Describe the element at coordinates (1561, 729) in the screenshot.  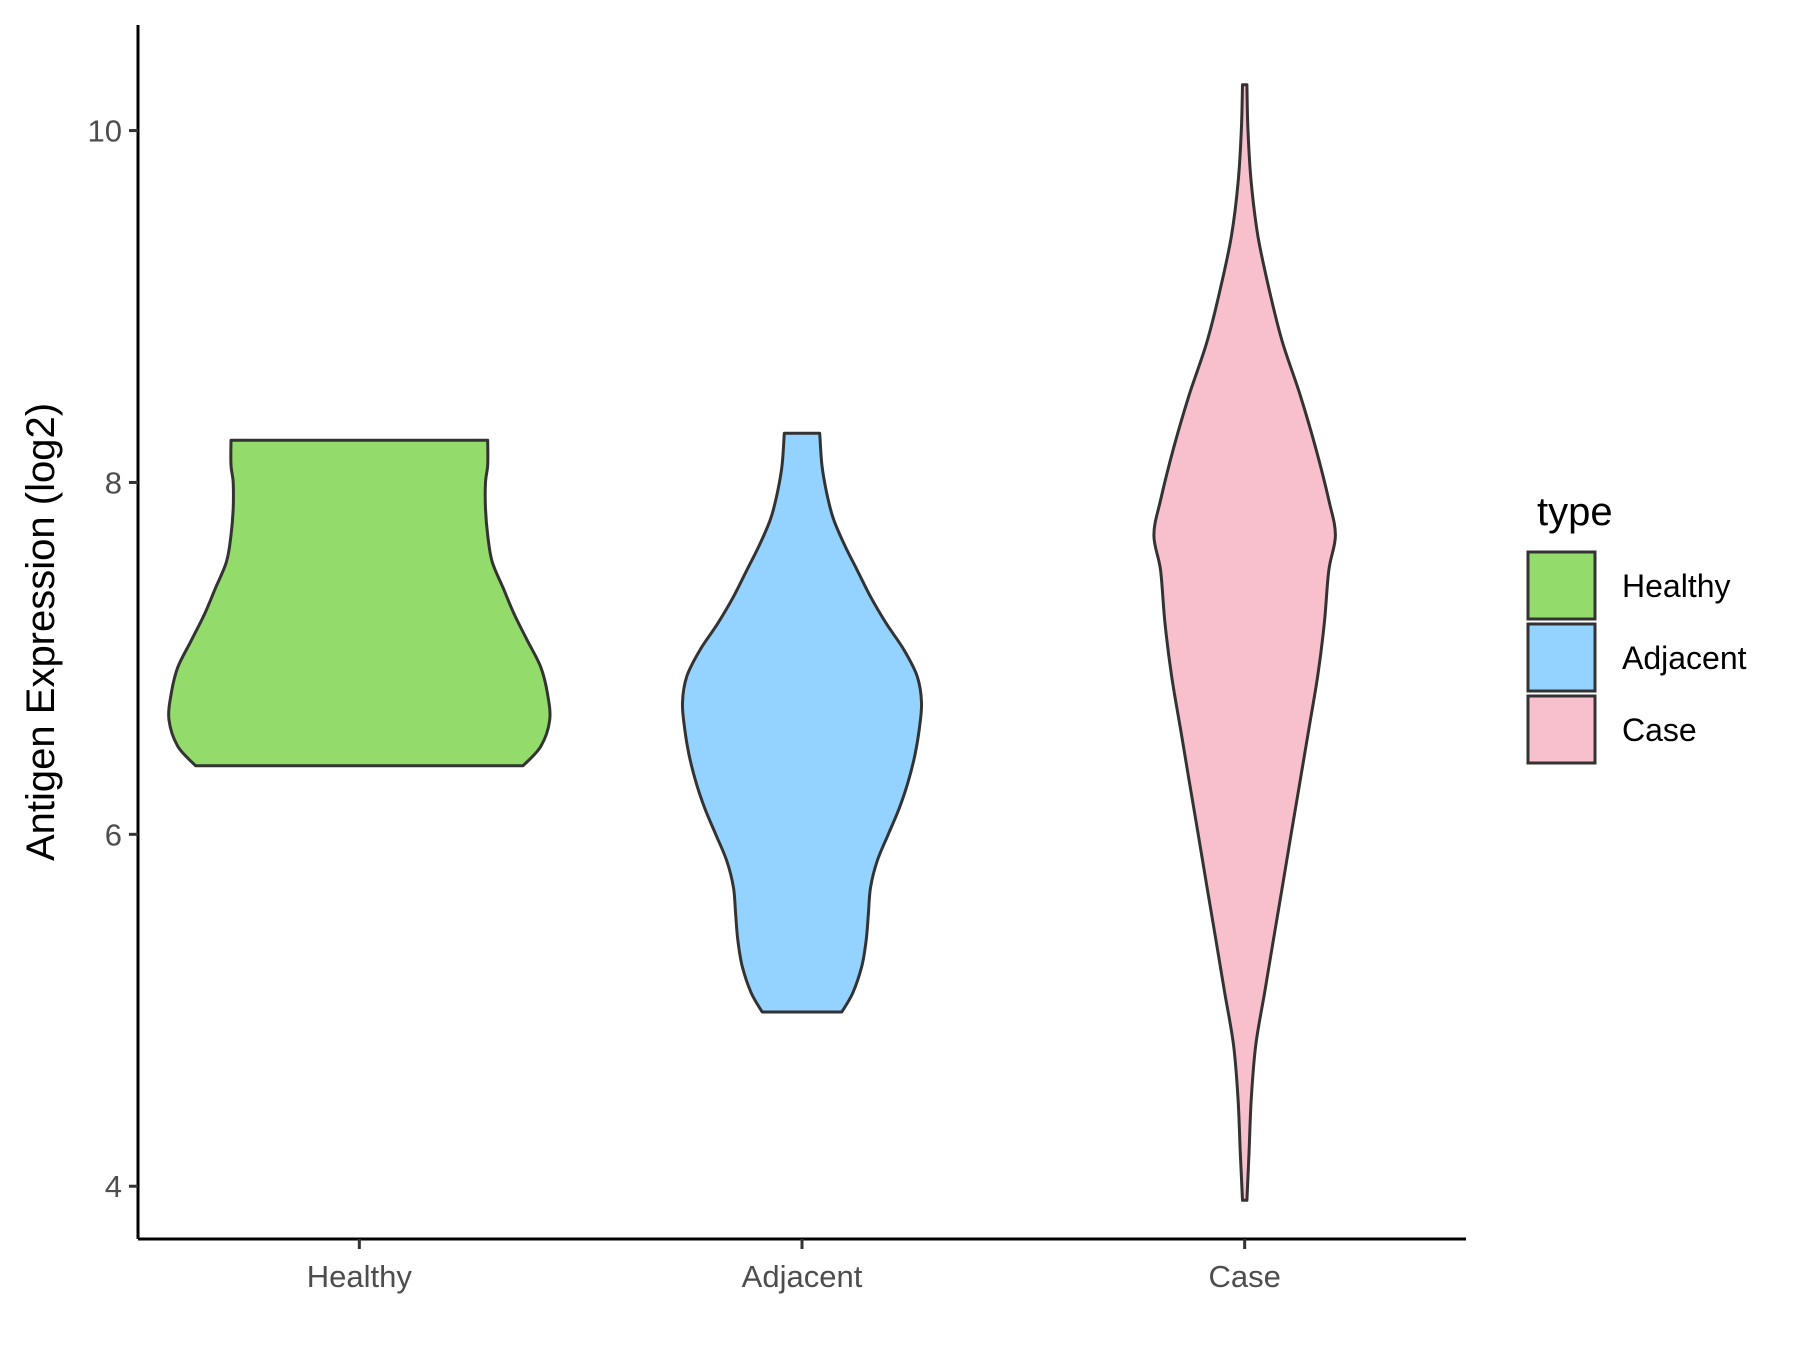
I see `legend-key-case` at that location.